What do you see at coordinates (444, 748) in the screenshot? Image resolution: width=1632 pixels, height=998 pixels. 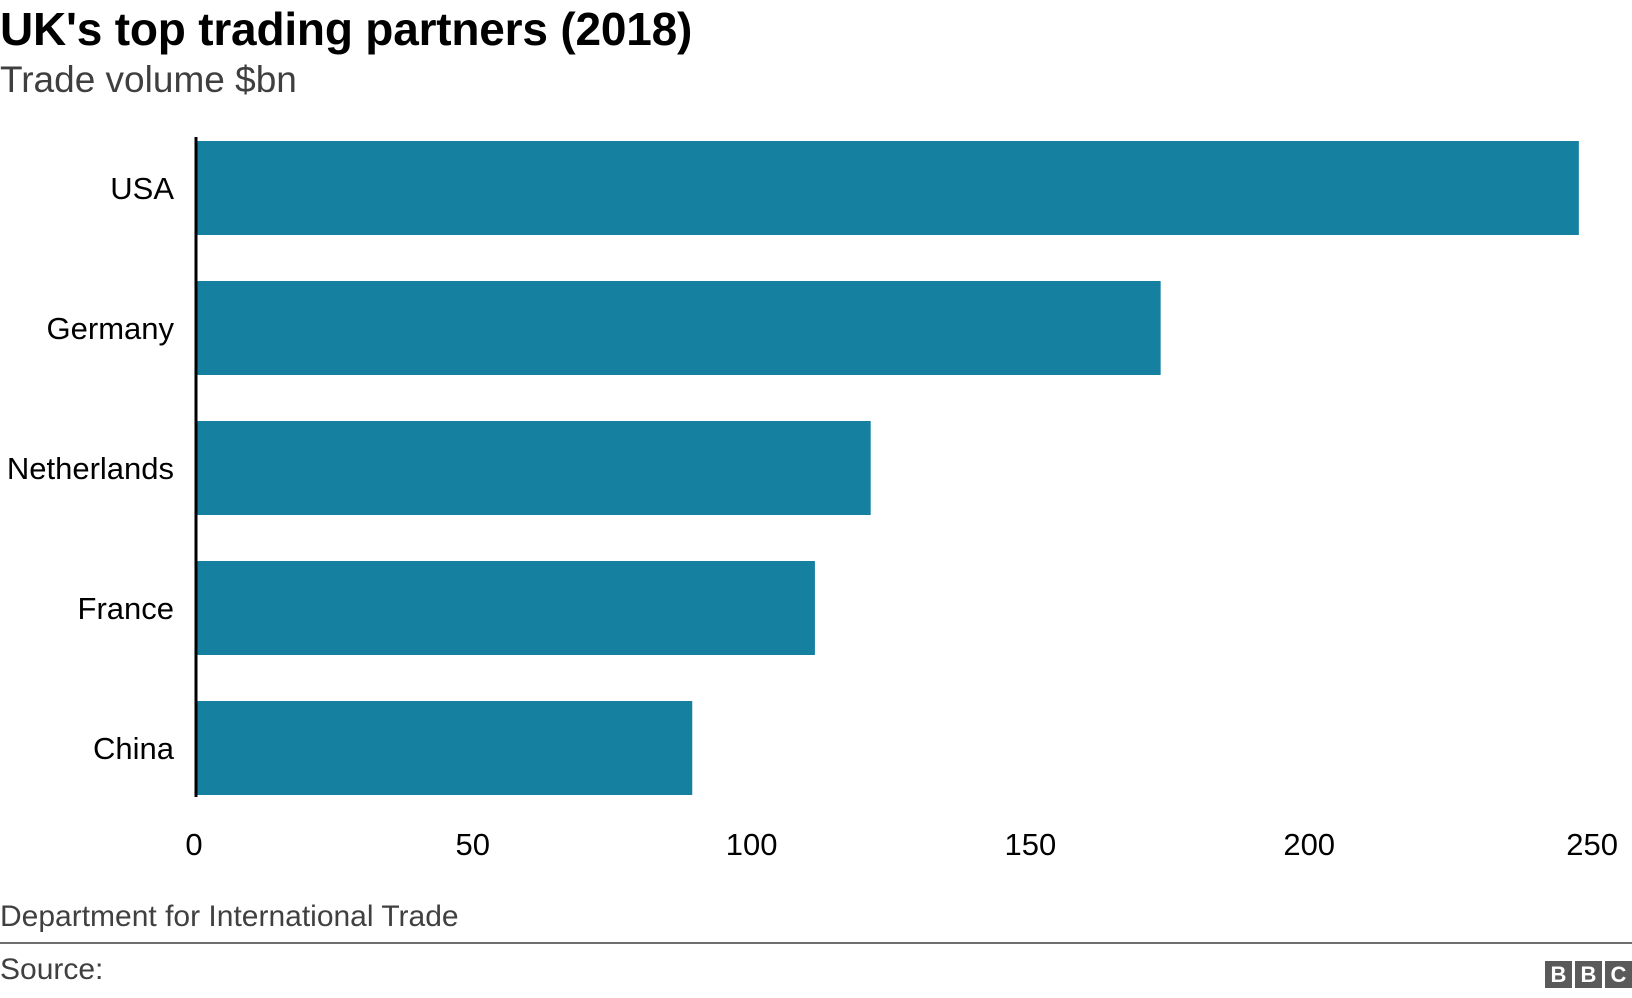 I see `bar-china` at bounding box center [444, 748].